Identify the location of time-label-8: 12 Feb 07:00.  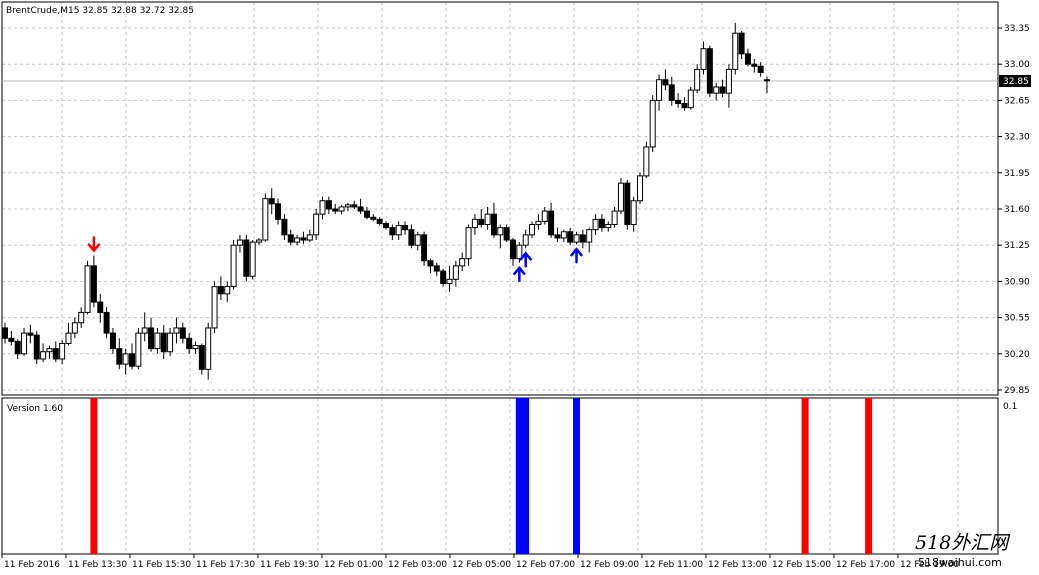
(545, 565).